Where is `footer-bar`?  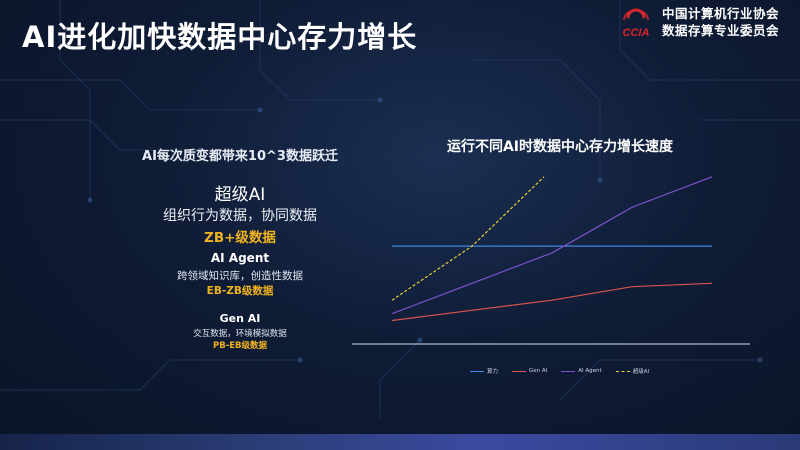
footer-bar is located at coordinates (400, 442).